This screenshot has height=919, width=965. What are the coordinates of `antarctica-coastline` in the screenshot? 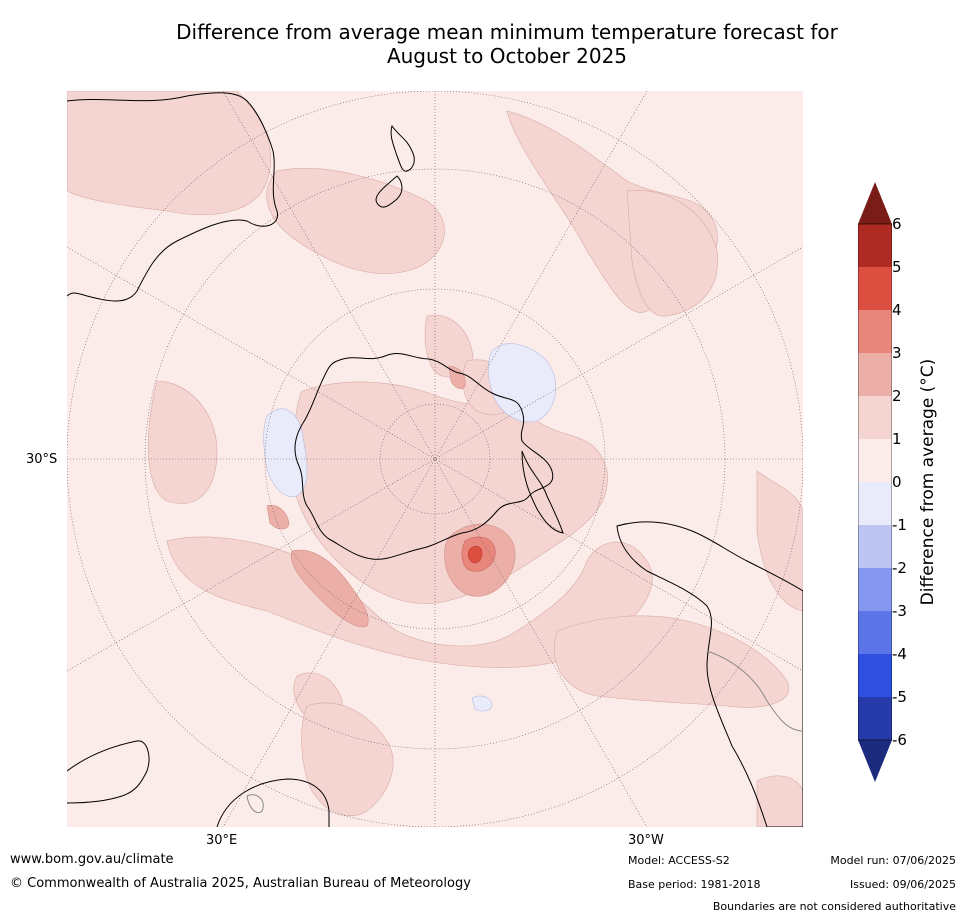 It's located at (429, 456).